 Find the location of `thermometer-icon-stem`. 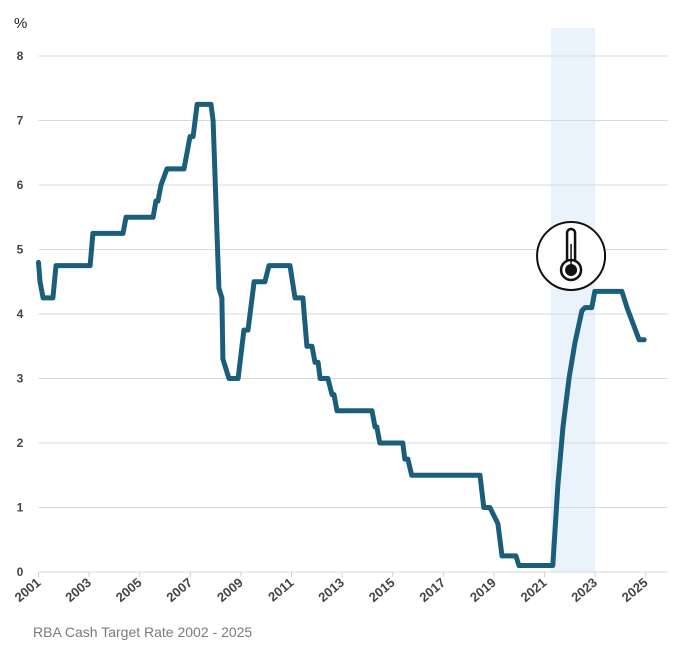

thermometer-icon-stem is located at coordinates (571, 244).